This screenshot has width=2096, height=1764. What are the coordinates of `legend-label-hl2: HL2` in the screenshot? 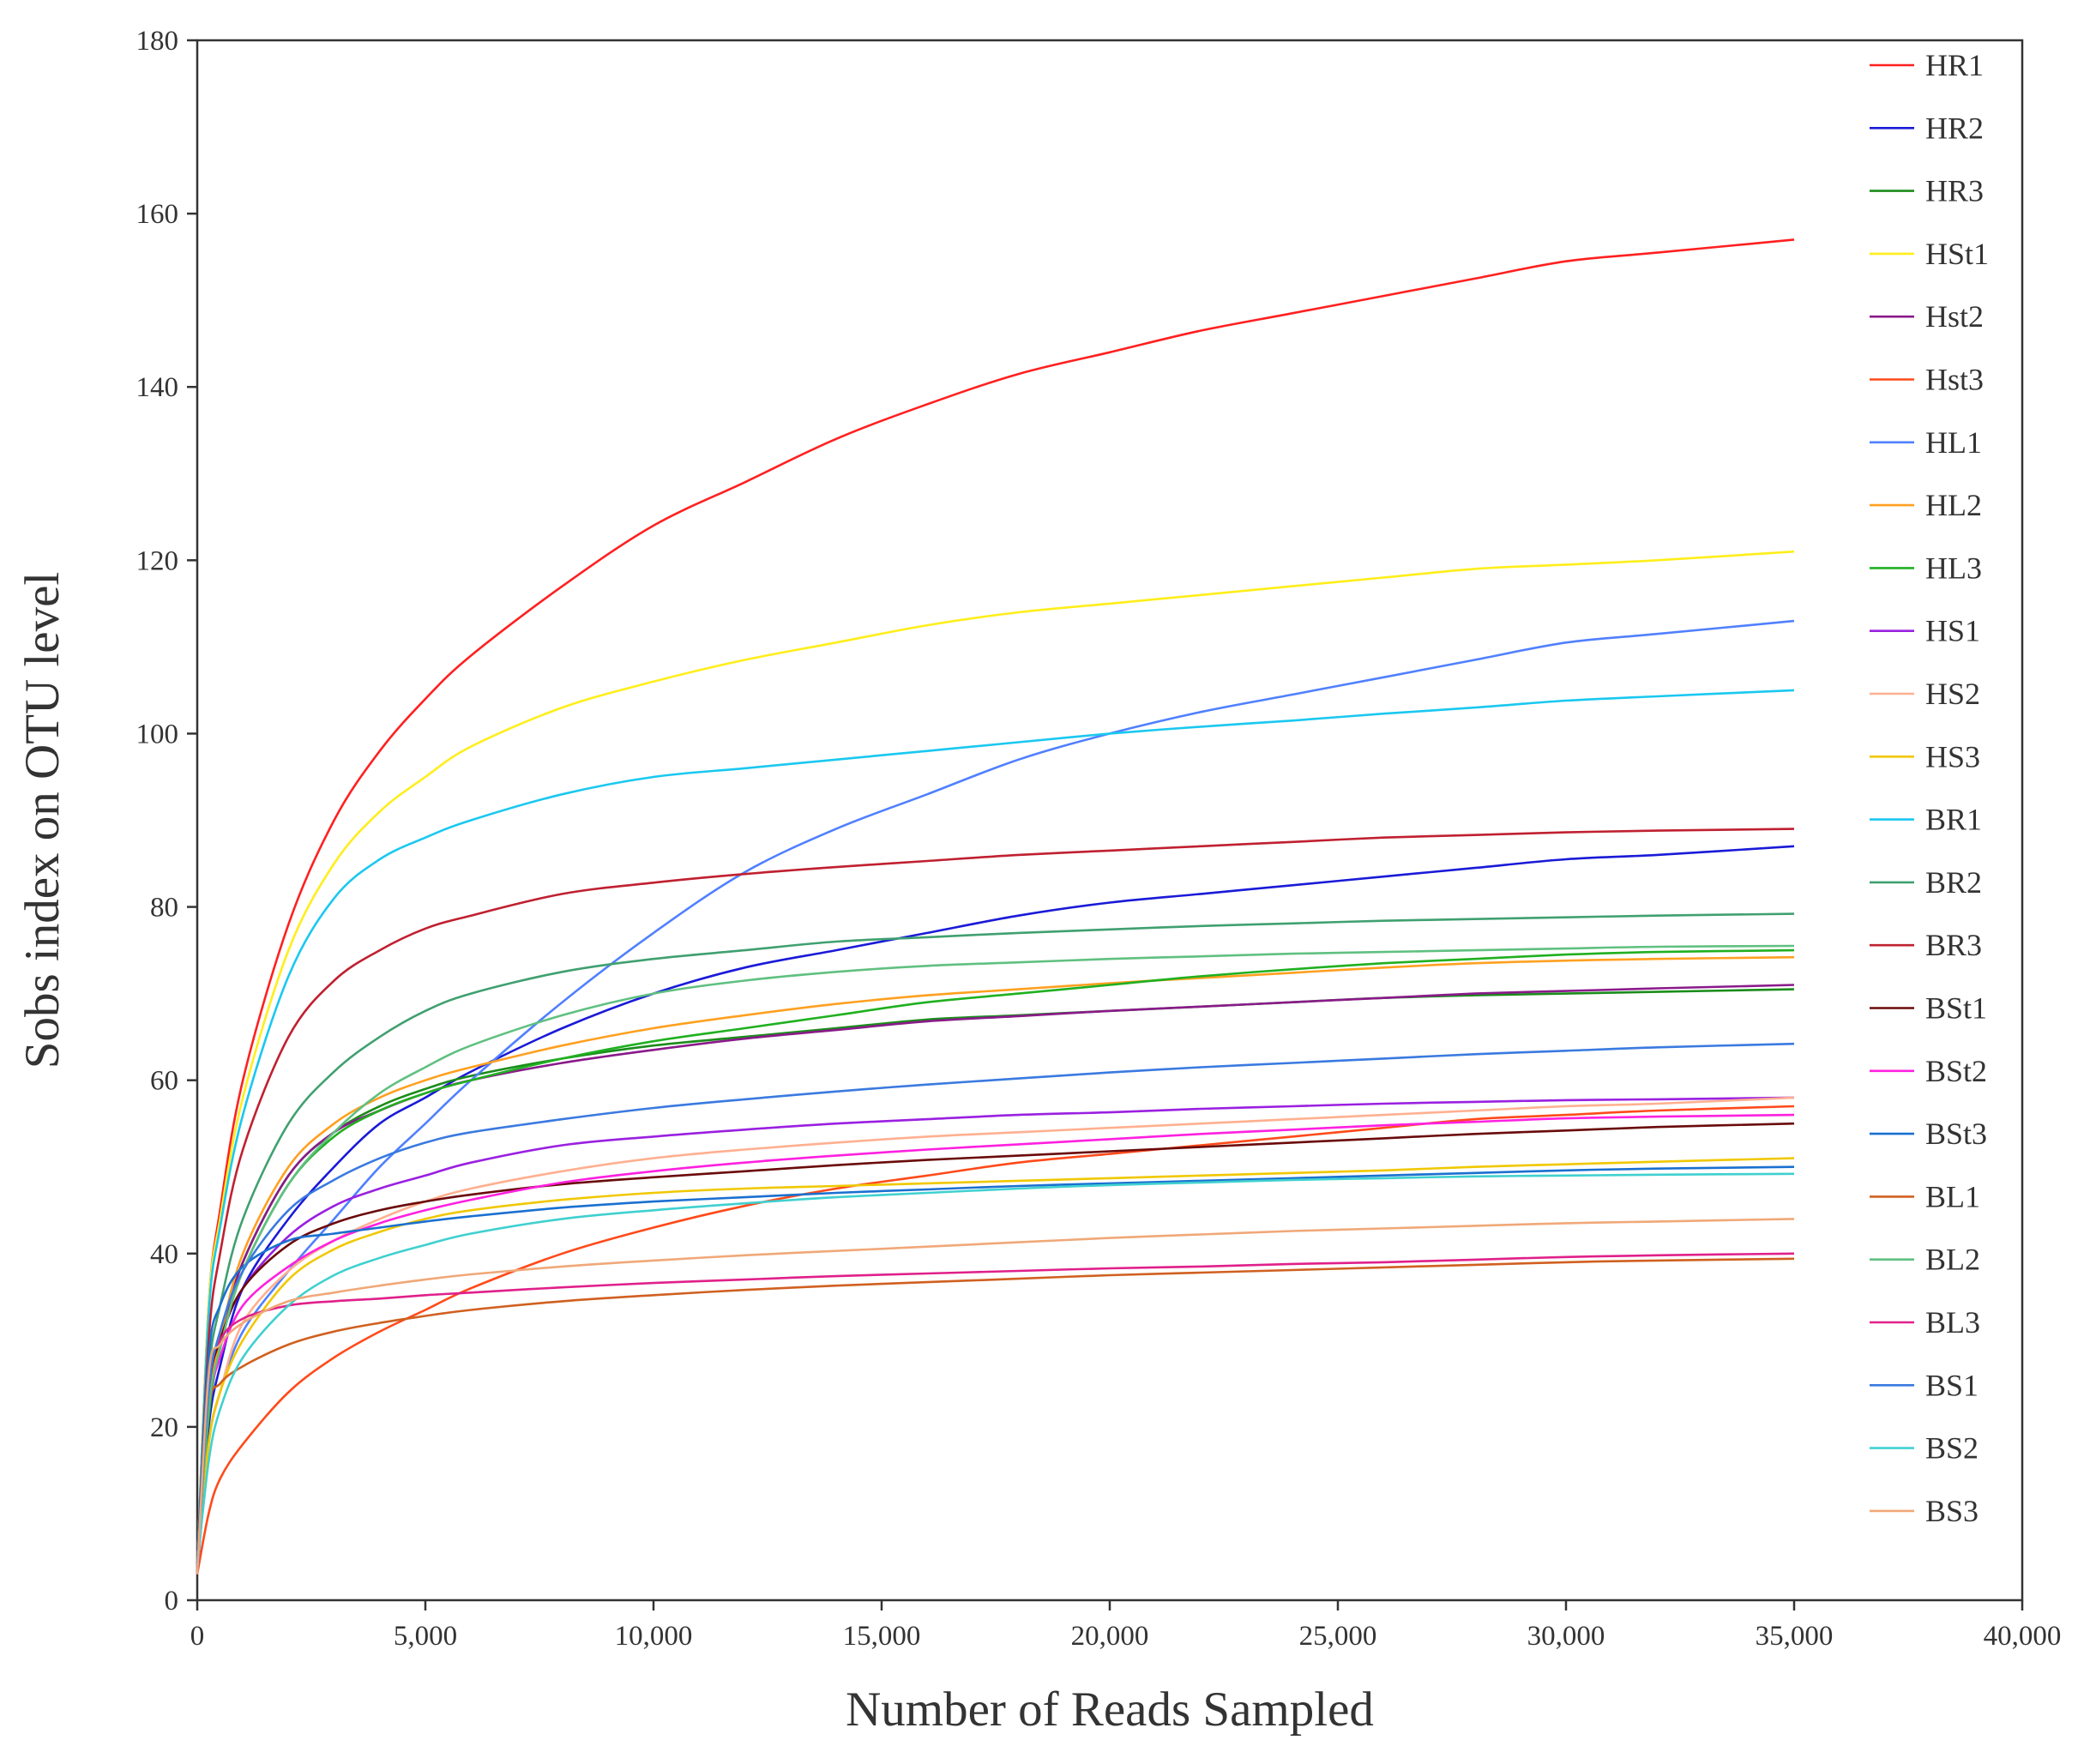 It's located at (1953, 505).